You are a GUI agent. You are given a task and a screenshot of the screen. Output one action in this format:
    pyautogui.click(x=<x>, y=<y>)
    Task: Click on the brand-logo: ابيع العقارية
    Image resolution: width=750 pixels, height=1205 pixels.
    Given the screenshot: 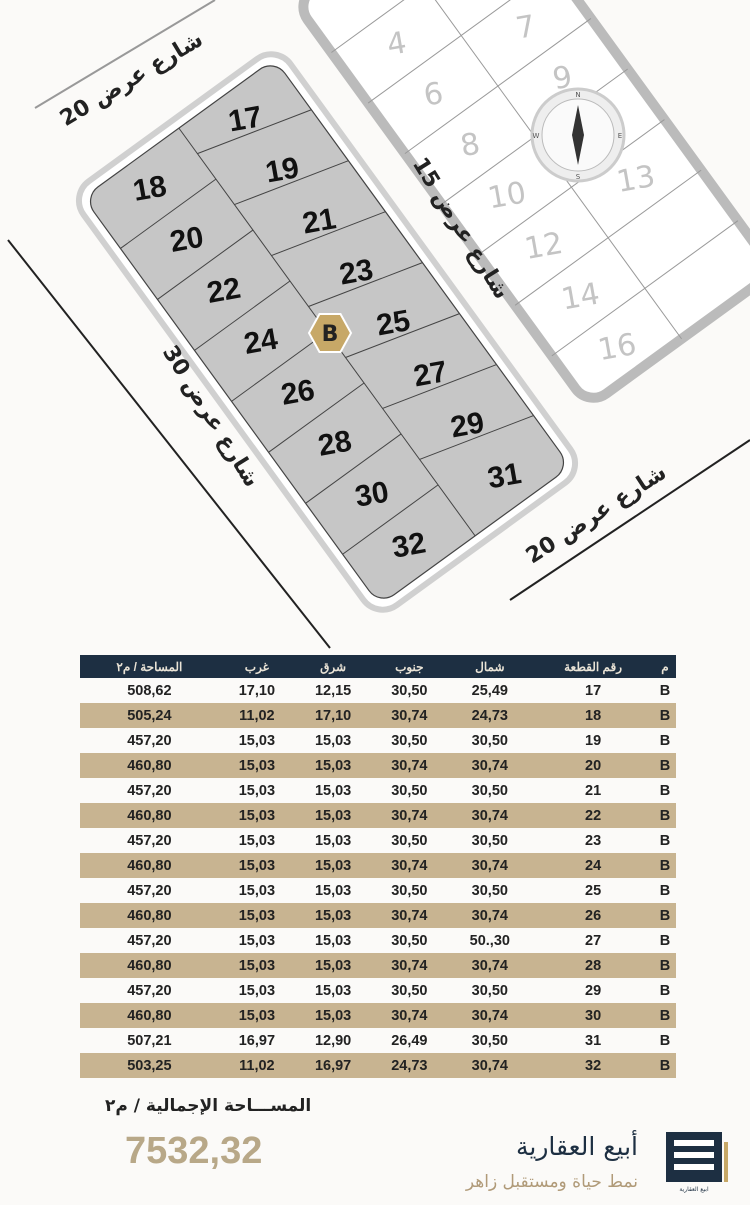 What is the action you would take?
    pyautogui.click(x=697, y=1162)
    